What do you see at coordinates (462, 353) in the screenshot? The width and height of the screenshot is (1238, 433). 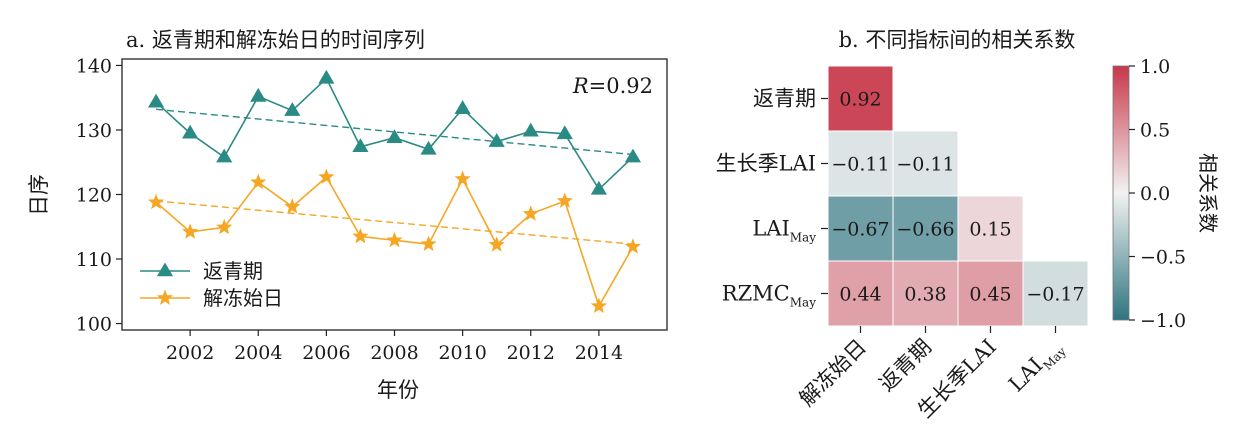 I see `x-tick-label: 2010` at bounding box center [462, 353].